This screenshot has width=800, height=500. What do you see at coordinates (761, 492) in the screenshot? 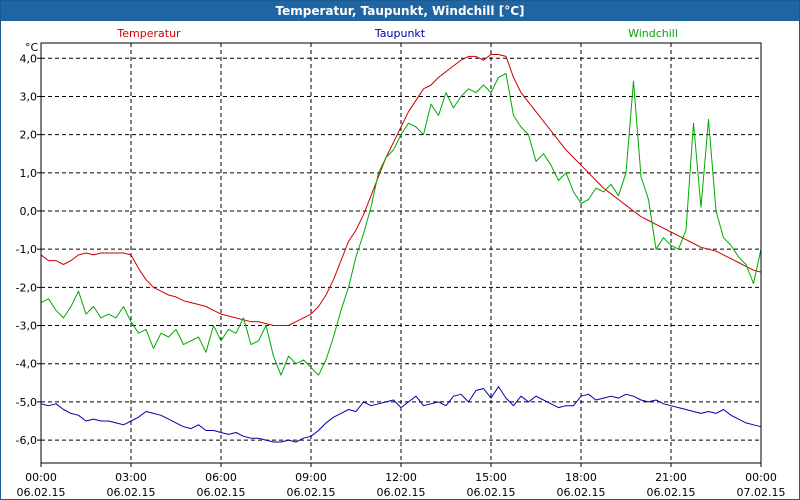
I see `x-tick-date-label: 07.02.15` at bounding box center [761, 492].